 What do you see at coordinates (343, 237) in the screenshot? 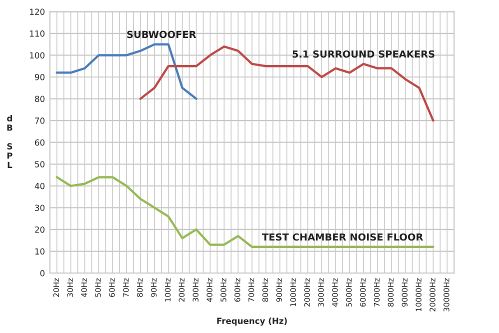
I see `series-label: TEST CHAMBER NOISE FLOOR` at bounding box center [343, 237].